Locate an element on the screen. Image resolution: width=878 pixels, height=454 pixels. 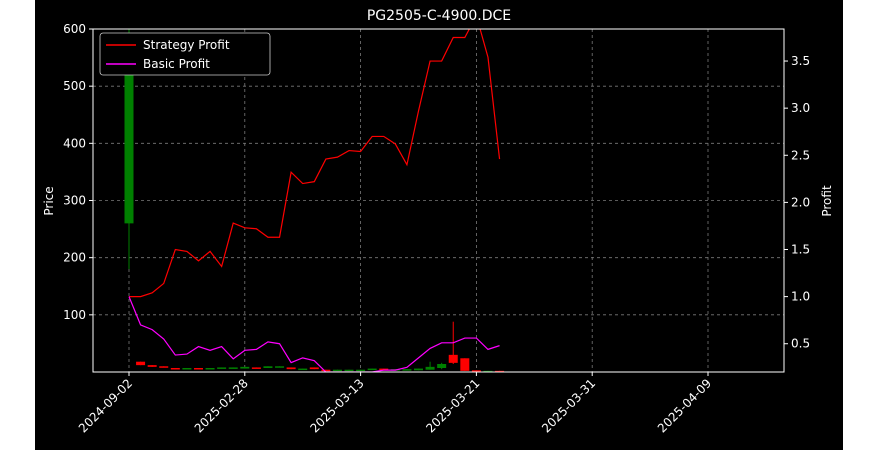
x-tick-label: 2025-03-31 is located at coordinates (568, 405).